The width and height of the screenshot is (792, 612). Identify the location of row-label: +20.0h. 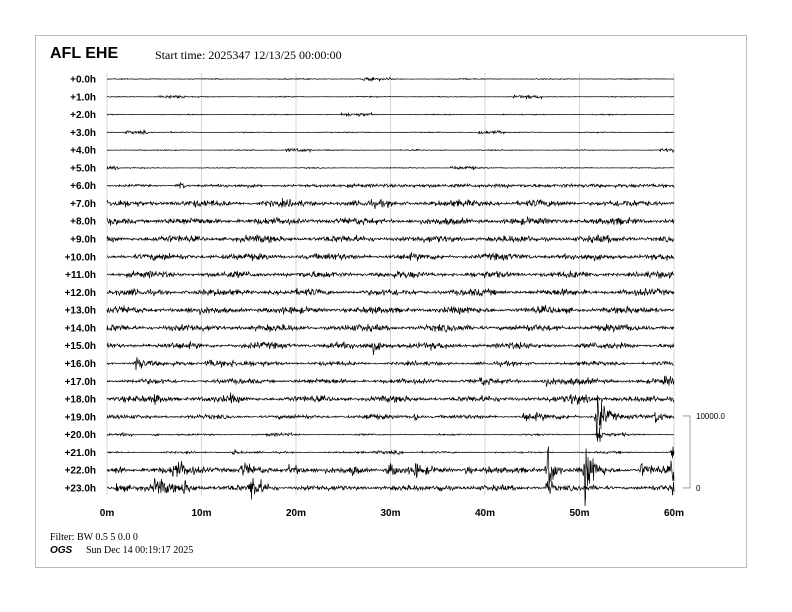
(80, 435).